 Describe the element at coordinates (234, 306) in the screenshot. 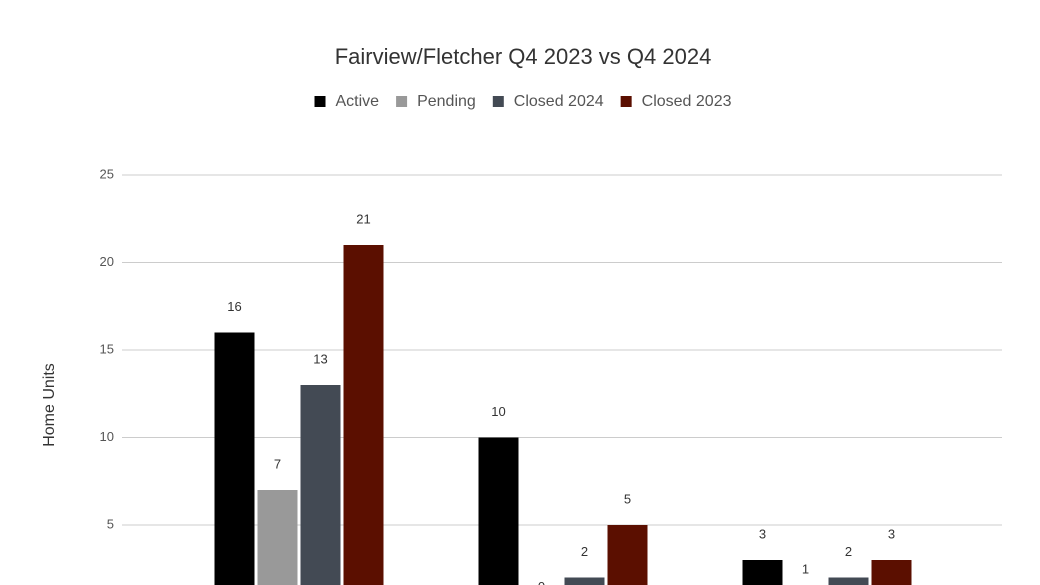

I see `value-label: 16` at that location.